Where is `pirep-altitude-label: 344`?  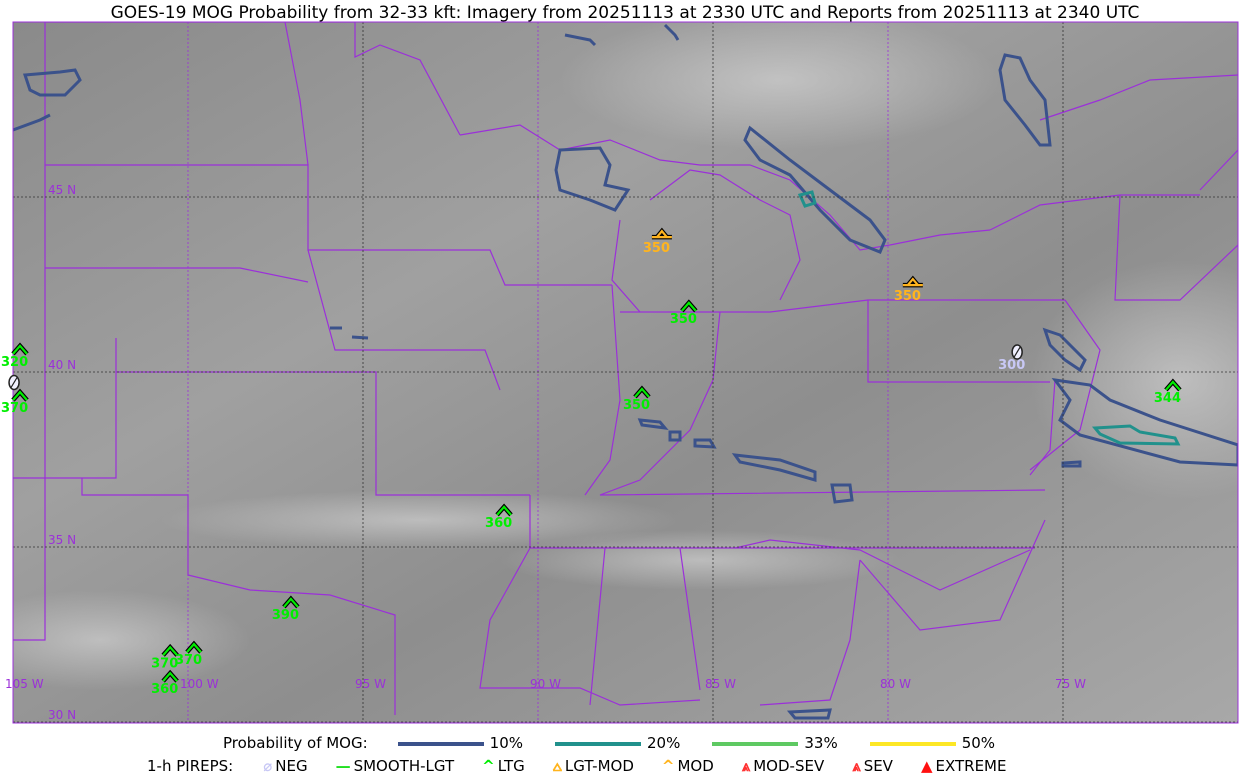 pirep-altitude-label: 344 is located at coordinates (1167, 398).